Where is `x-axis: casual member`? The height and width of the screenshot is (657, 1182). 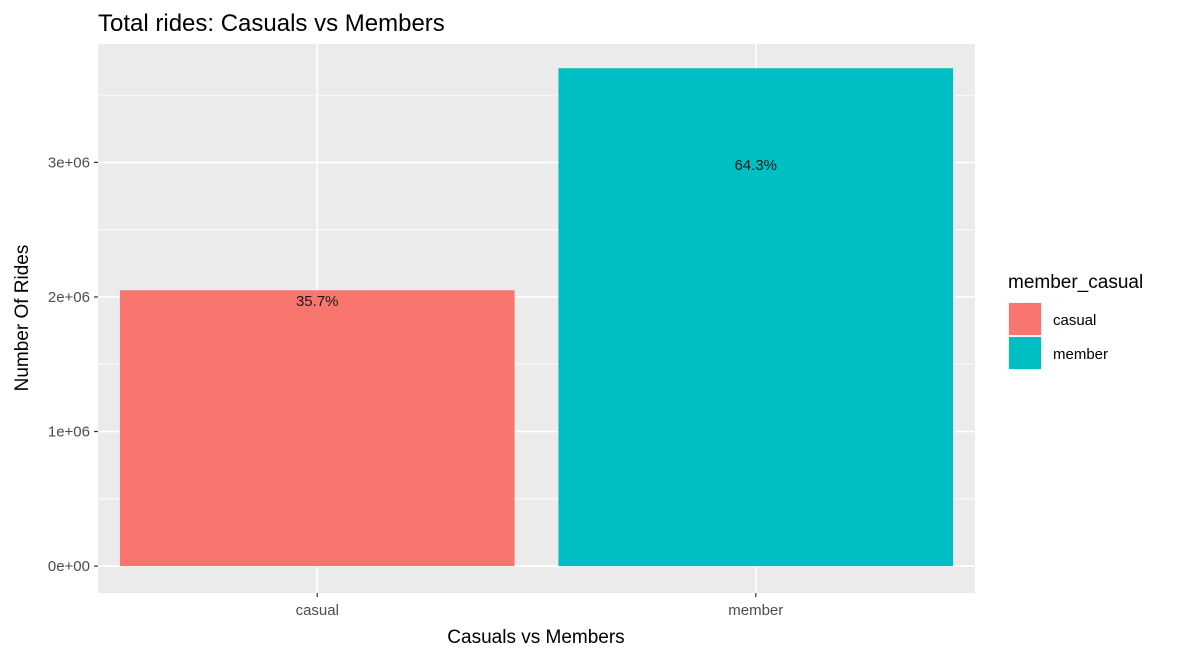 x-axis: casual member is located at coordinates (539, 606).